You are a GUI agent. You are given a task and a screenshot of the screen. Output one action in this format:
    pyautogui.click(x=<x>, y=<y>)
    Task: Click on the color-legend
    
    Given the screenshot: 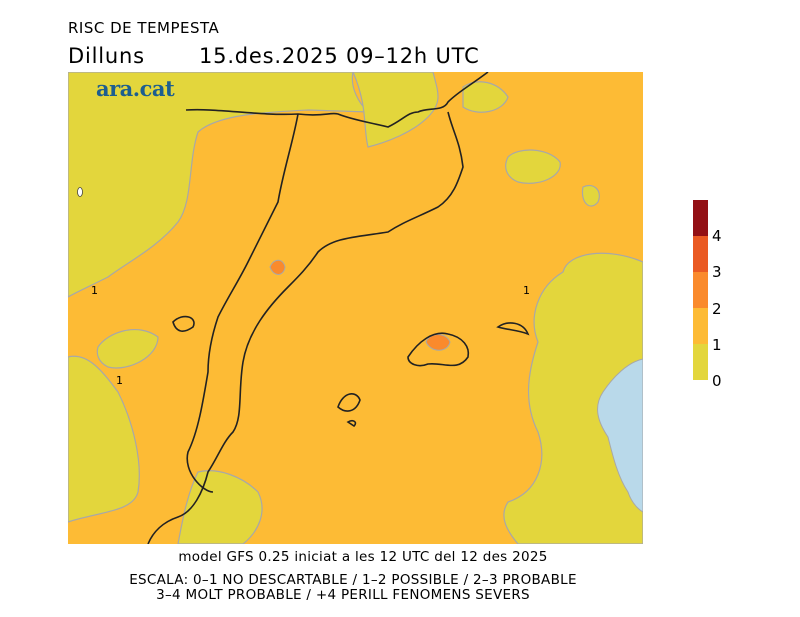 What is the action you would take?
    pyautogui.click(x=700, y=290)
    